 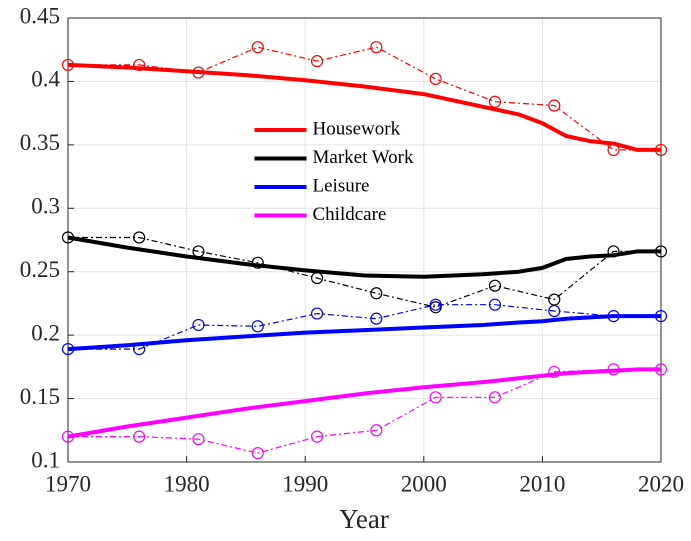 What do you see at coordinates (661, 483) in the screenshot?
I see `x-tick-label: 2020` at bounding box center [661, 483].